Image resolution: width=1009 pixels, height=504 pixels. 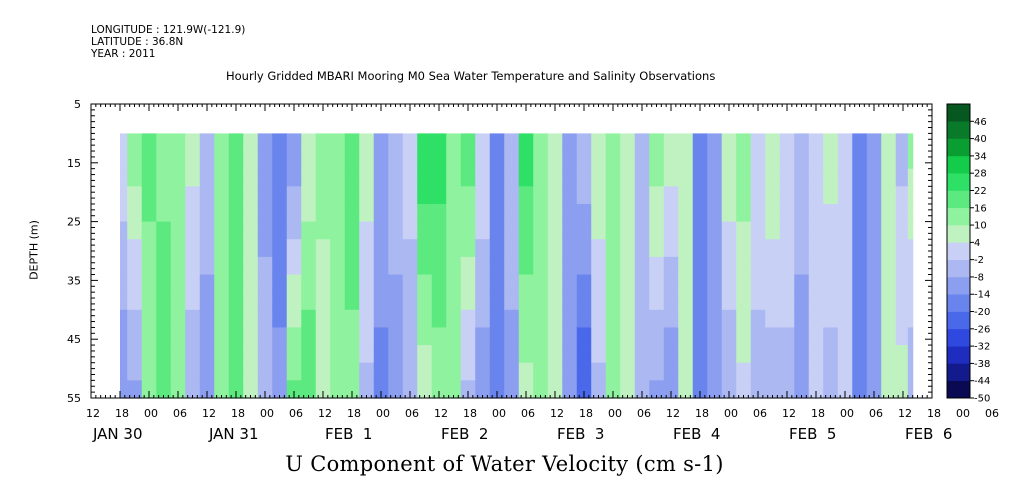 I want to click on x-day-label: JAN 31, so click(x=233, y=434).